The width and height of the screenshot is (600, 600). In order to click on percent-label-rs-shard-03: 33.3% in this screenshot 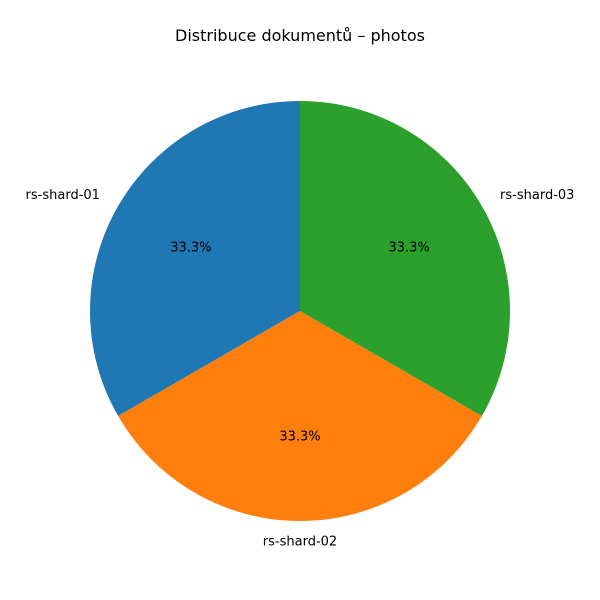, I will do `click(408, 248)`.